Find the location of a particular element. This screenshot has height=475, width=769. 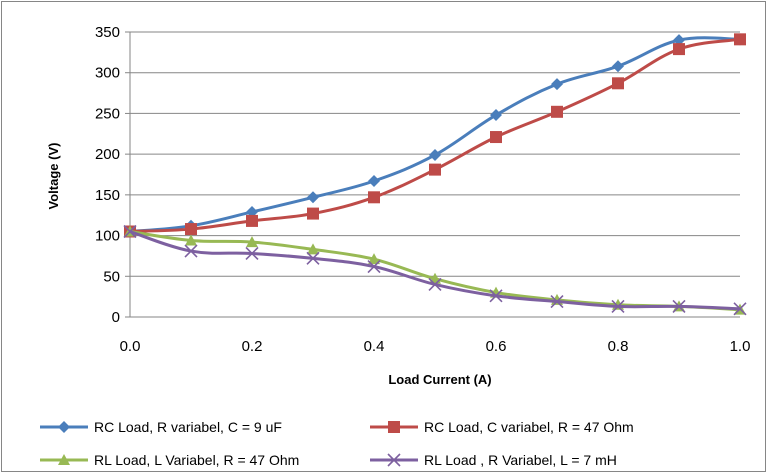

legend-entry: RL Load , R Variabel, L = 7 mH is located at coordinates (493, 460).